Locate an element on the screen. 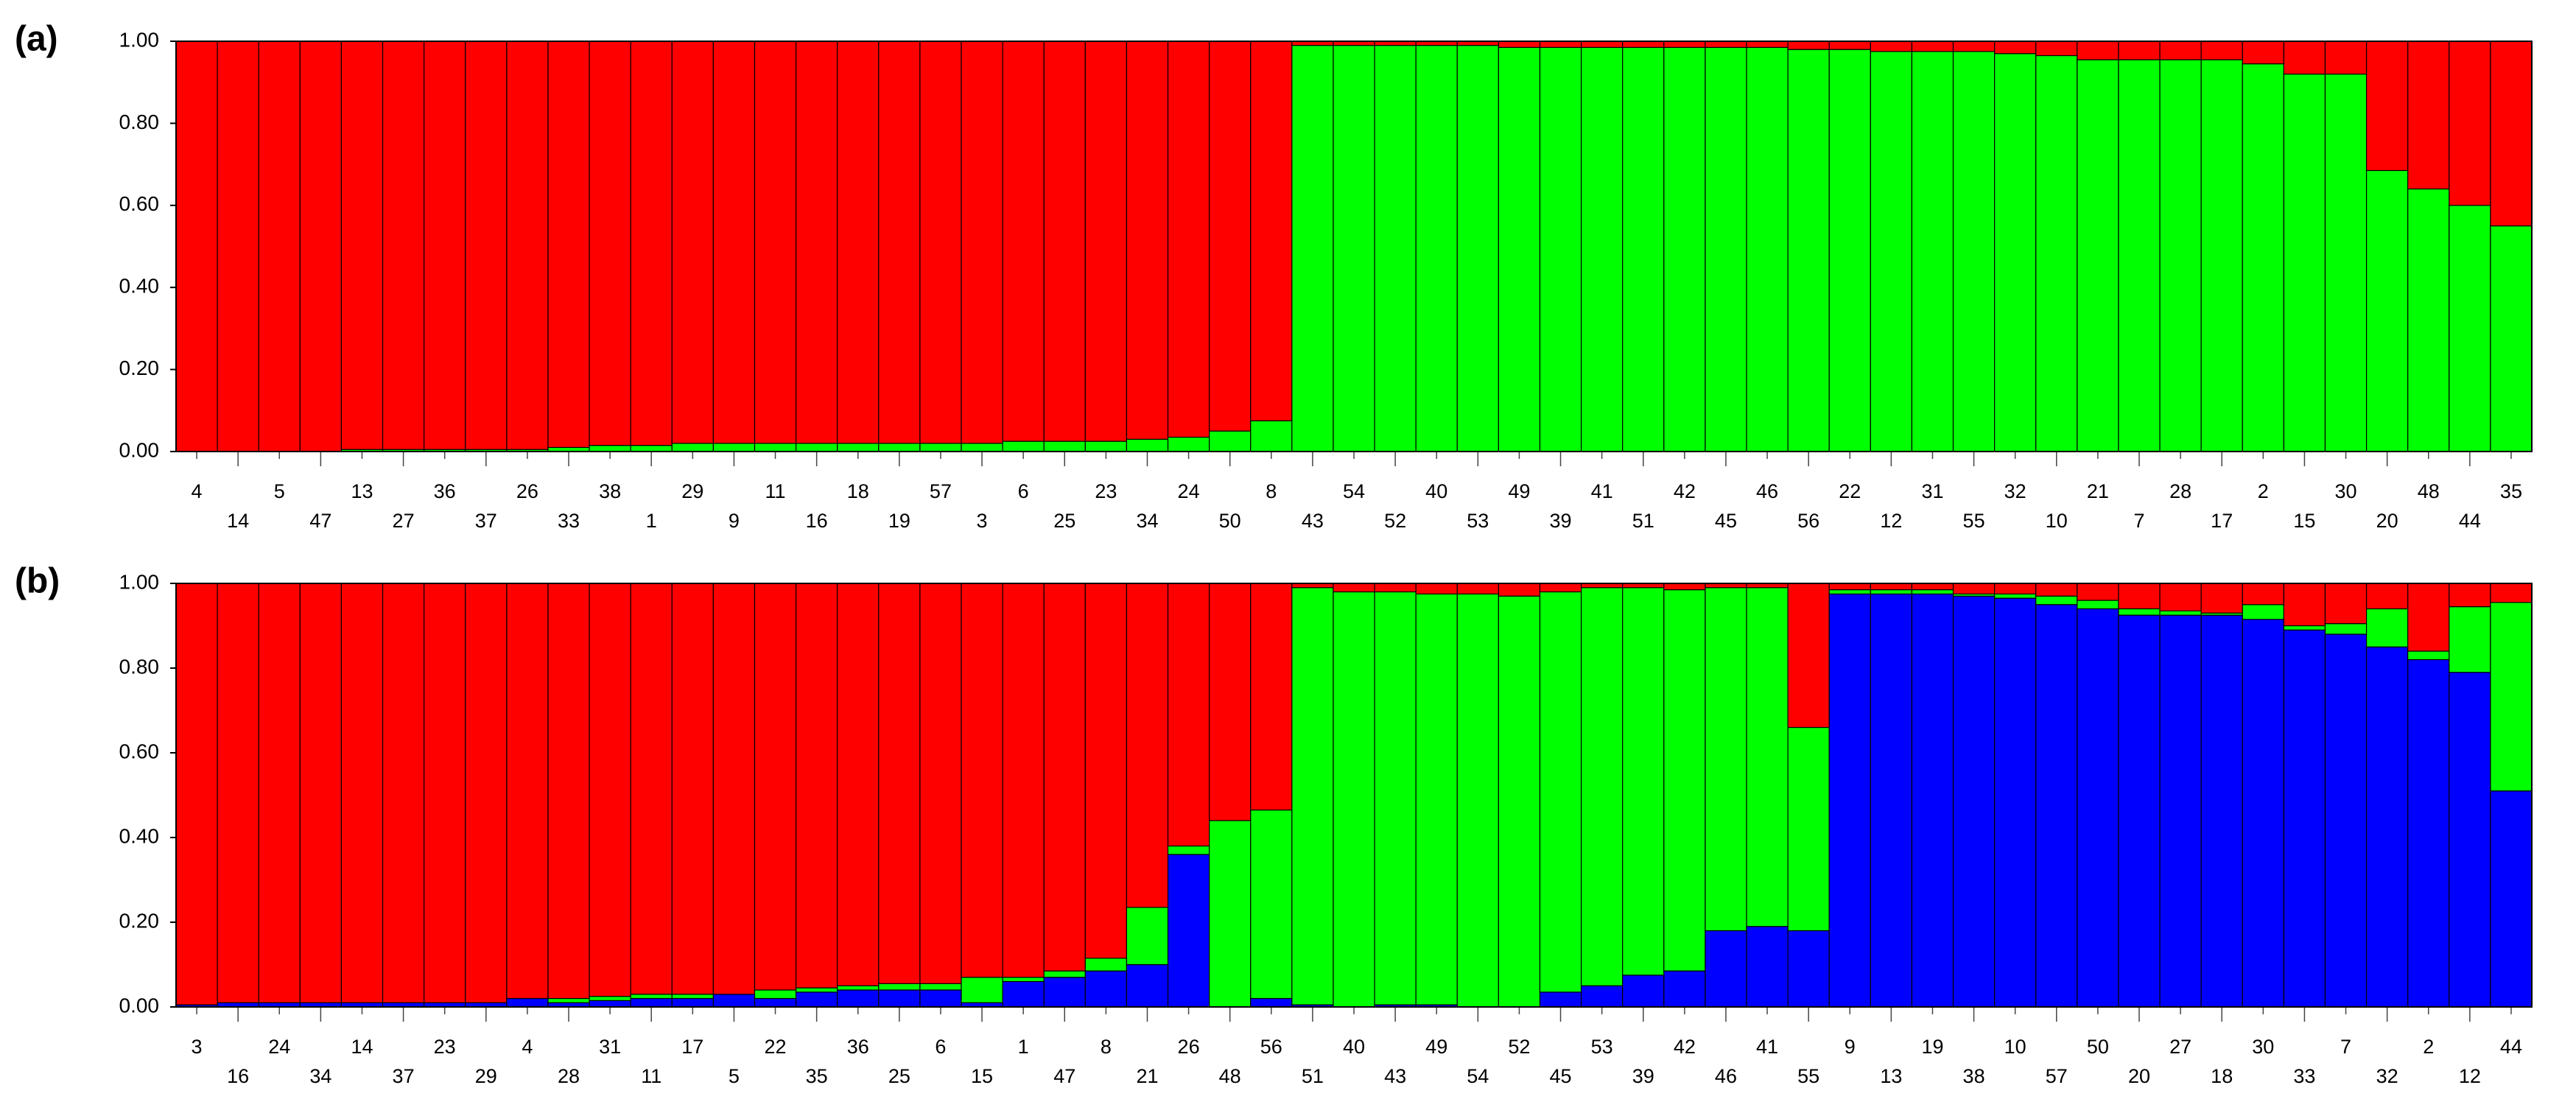 This screenshot has height=1113, width=2576. x-tick-label: 53 is located at coordinates (1478, 521).